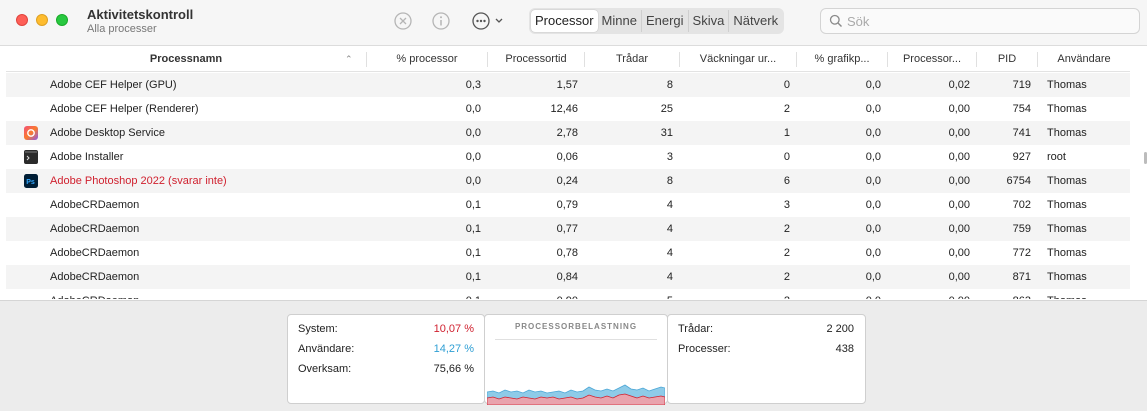 Image resolution: width=1147 pixels, height=411 pixels. I want to click on column-header-cpu-percent: % processor, so click(427, 59).